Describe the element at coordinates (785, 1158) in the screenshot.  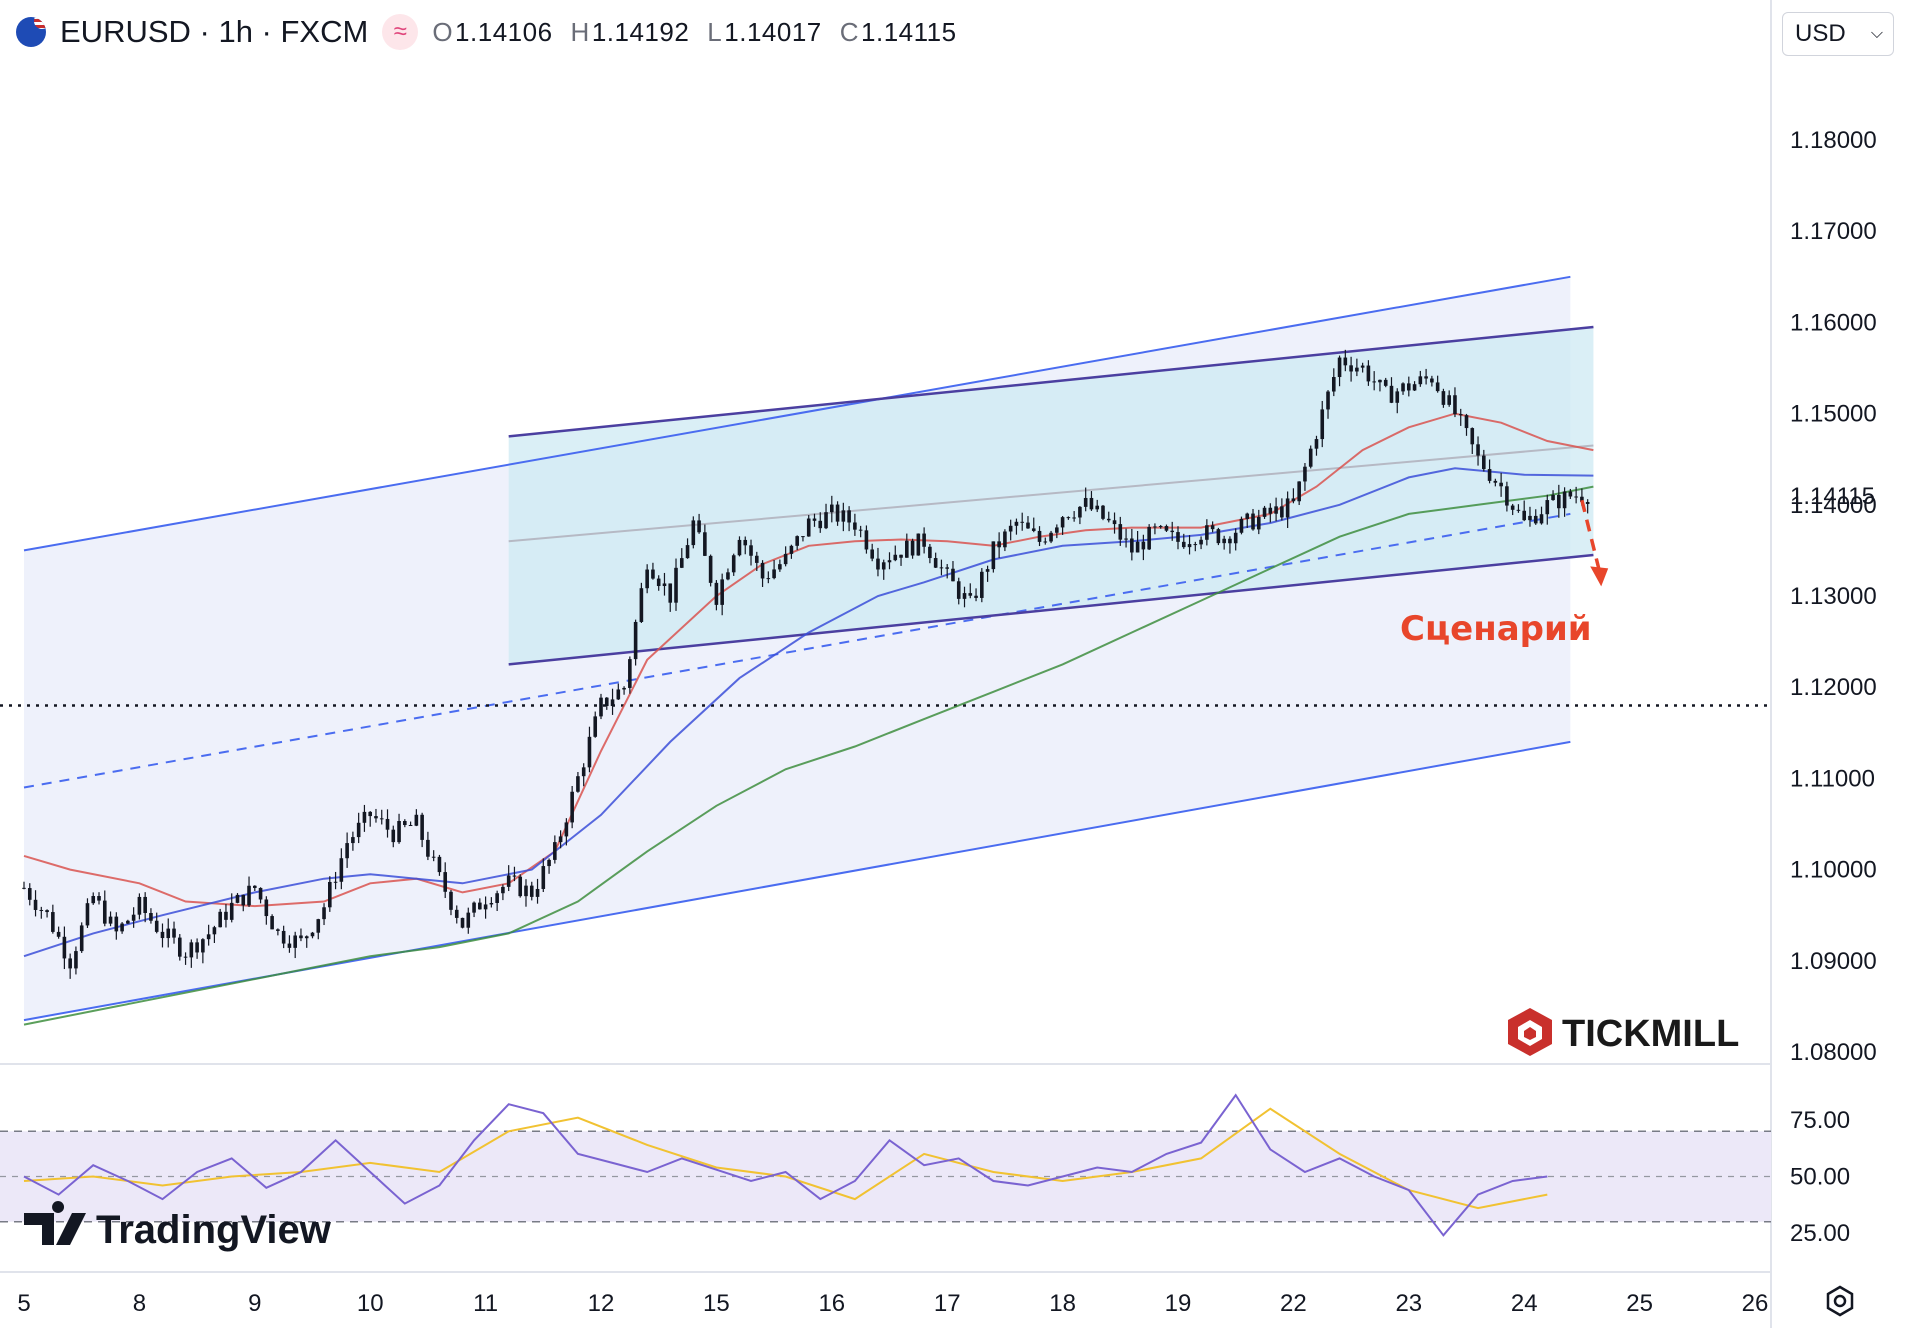
I see `rsi-ma-line` at that location.